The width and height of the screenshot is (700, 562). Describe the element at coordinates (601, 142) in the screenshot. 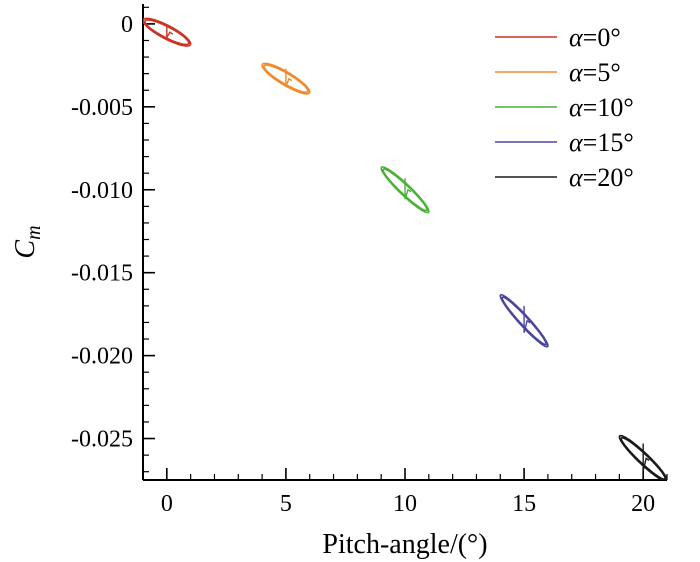

I see `legend-label: α=15°` at that location.